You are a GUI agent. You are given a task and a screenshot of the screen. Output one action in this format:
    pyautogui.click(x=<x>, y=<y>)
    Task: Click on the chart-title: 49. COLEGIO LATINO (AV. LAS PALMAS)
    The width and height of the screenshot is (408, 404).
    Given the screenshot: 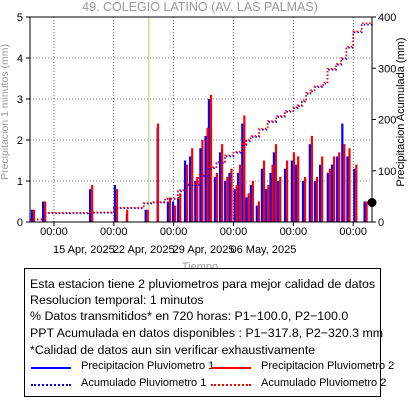 What is the action you would take?
    pyautogui.click(x=200, y=7)
    